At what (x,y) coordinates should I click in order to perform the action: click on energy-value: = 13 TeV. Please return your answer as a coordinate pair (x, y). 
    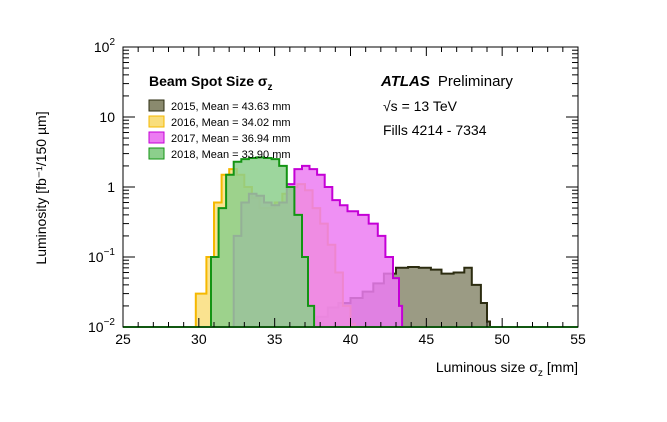
    Looking at the image, I should click on (428, 106).